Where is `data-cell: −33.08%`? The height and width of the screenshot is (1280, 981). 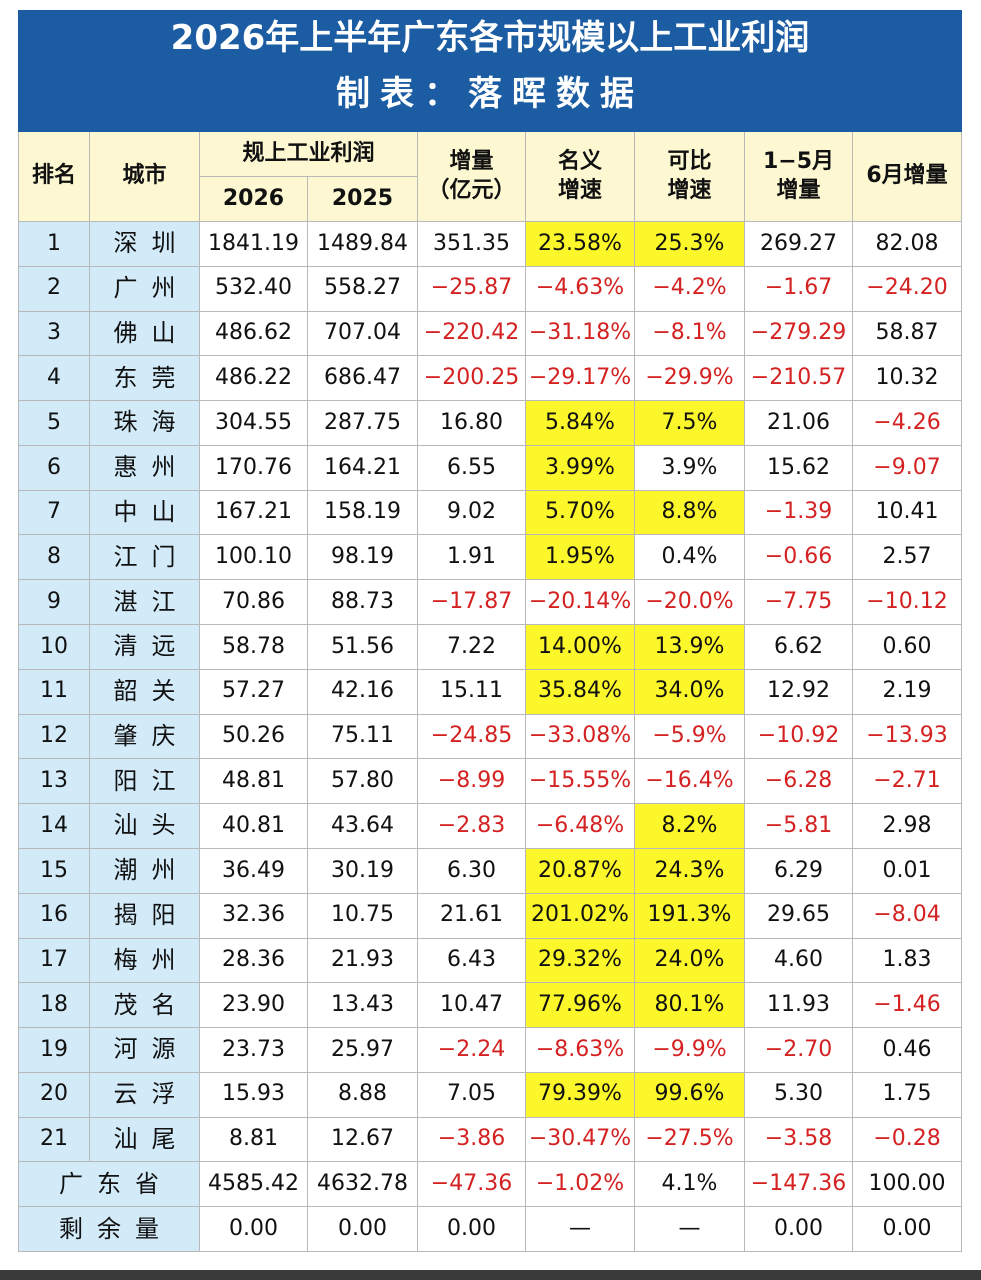 data-cell: −33.08% is located at coordinates (580, 737).